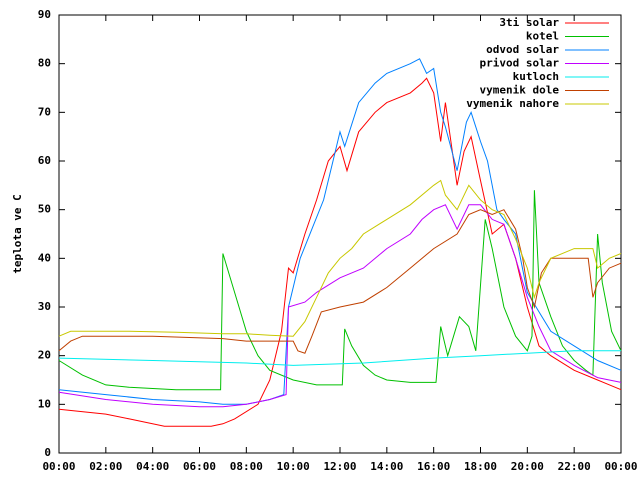  Describe the element at coordinates (542, 36) in the screenshot. I see `legend-label: kotel` at that location.